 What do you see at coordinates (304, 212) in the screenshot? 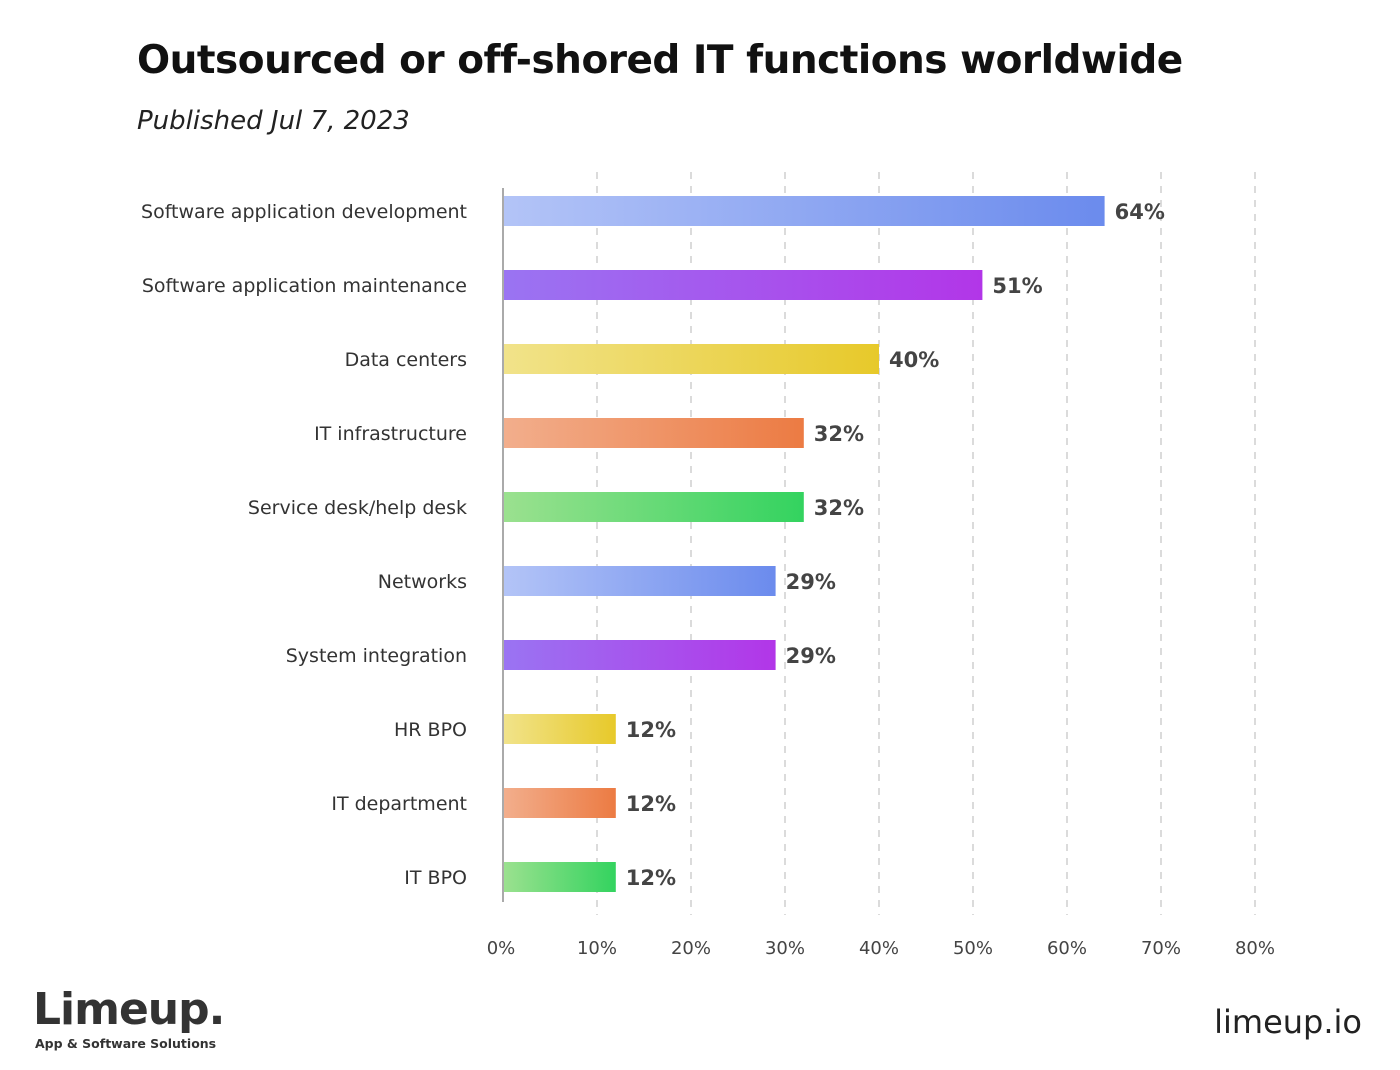
I see `category-label: Software application development` at bounding box center [304, 212].